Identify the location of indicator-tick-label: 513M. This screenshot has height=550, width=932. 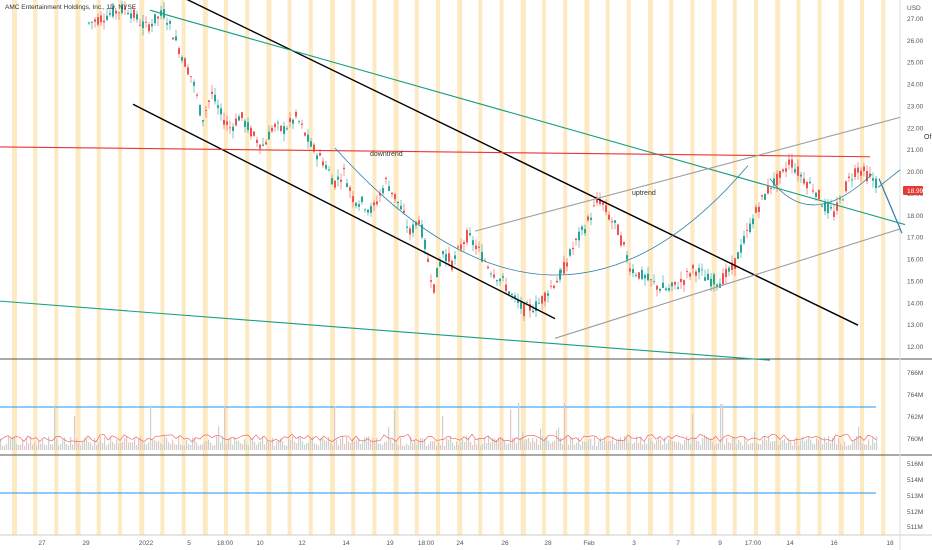
(915, 496).